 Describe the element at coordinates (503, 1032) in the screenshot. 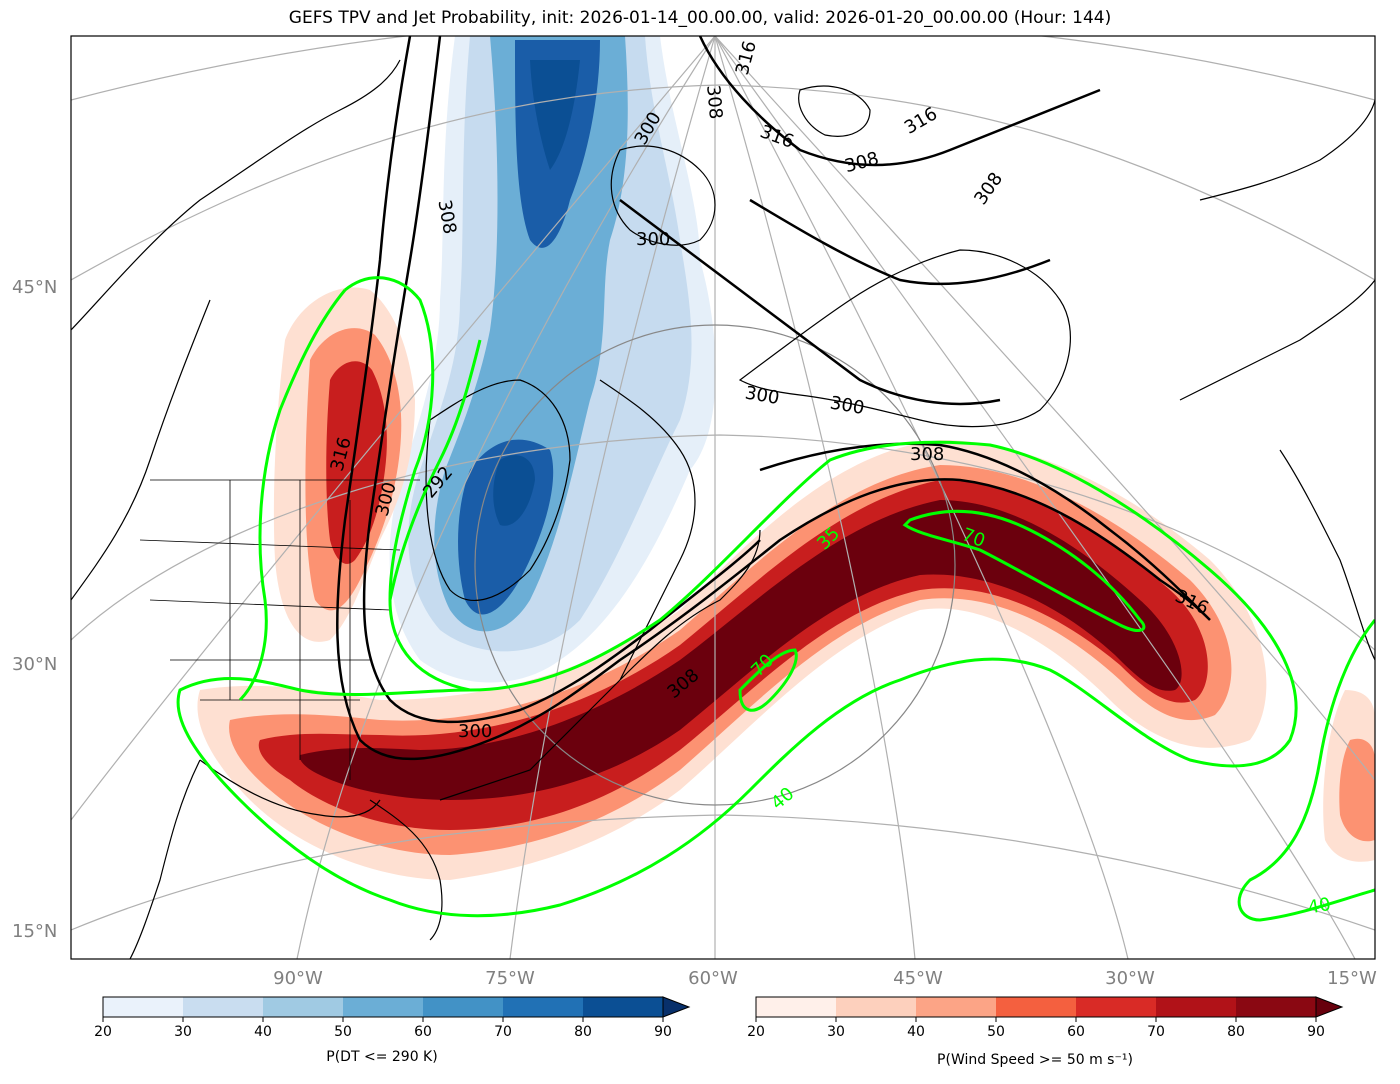

I see `colorbar-tpv-tick-label: 70` at that location.